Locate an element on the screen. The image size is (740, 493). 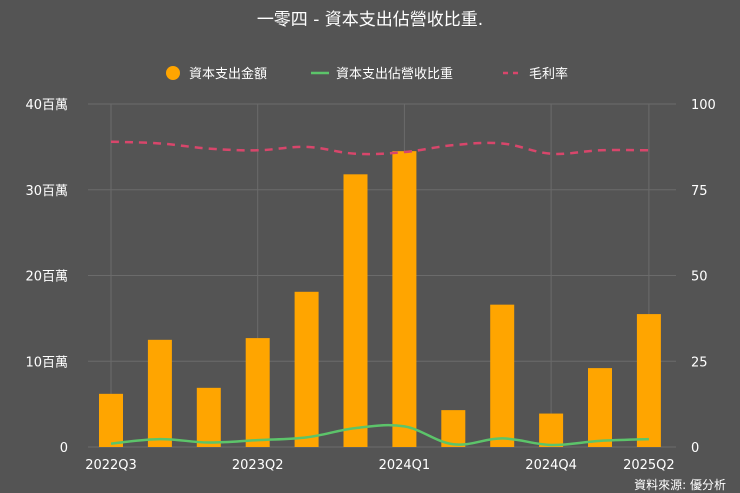
margin-line is located at coordinates (379, 148).